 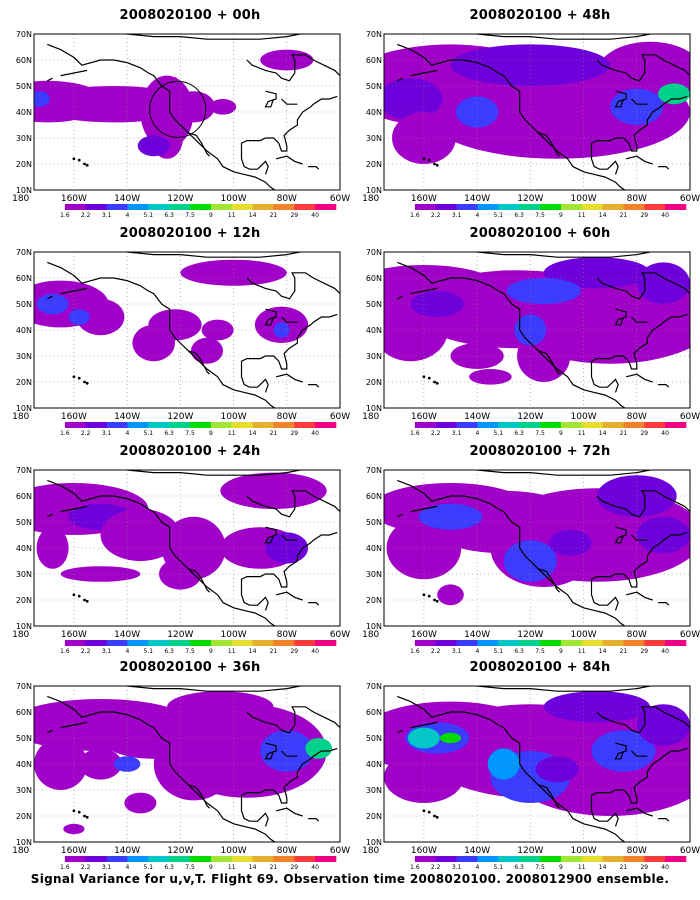 I want to click on observation-region-circle, so click(x=178, y=109).